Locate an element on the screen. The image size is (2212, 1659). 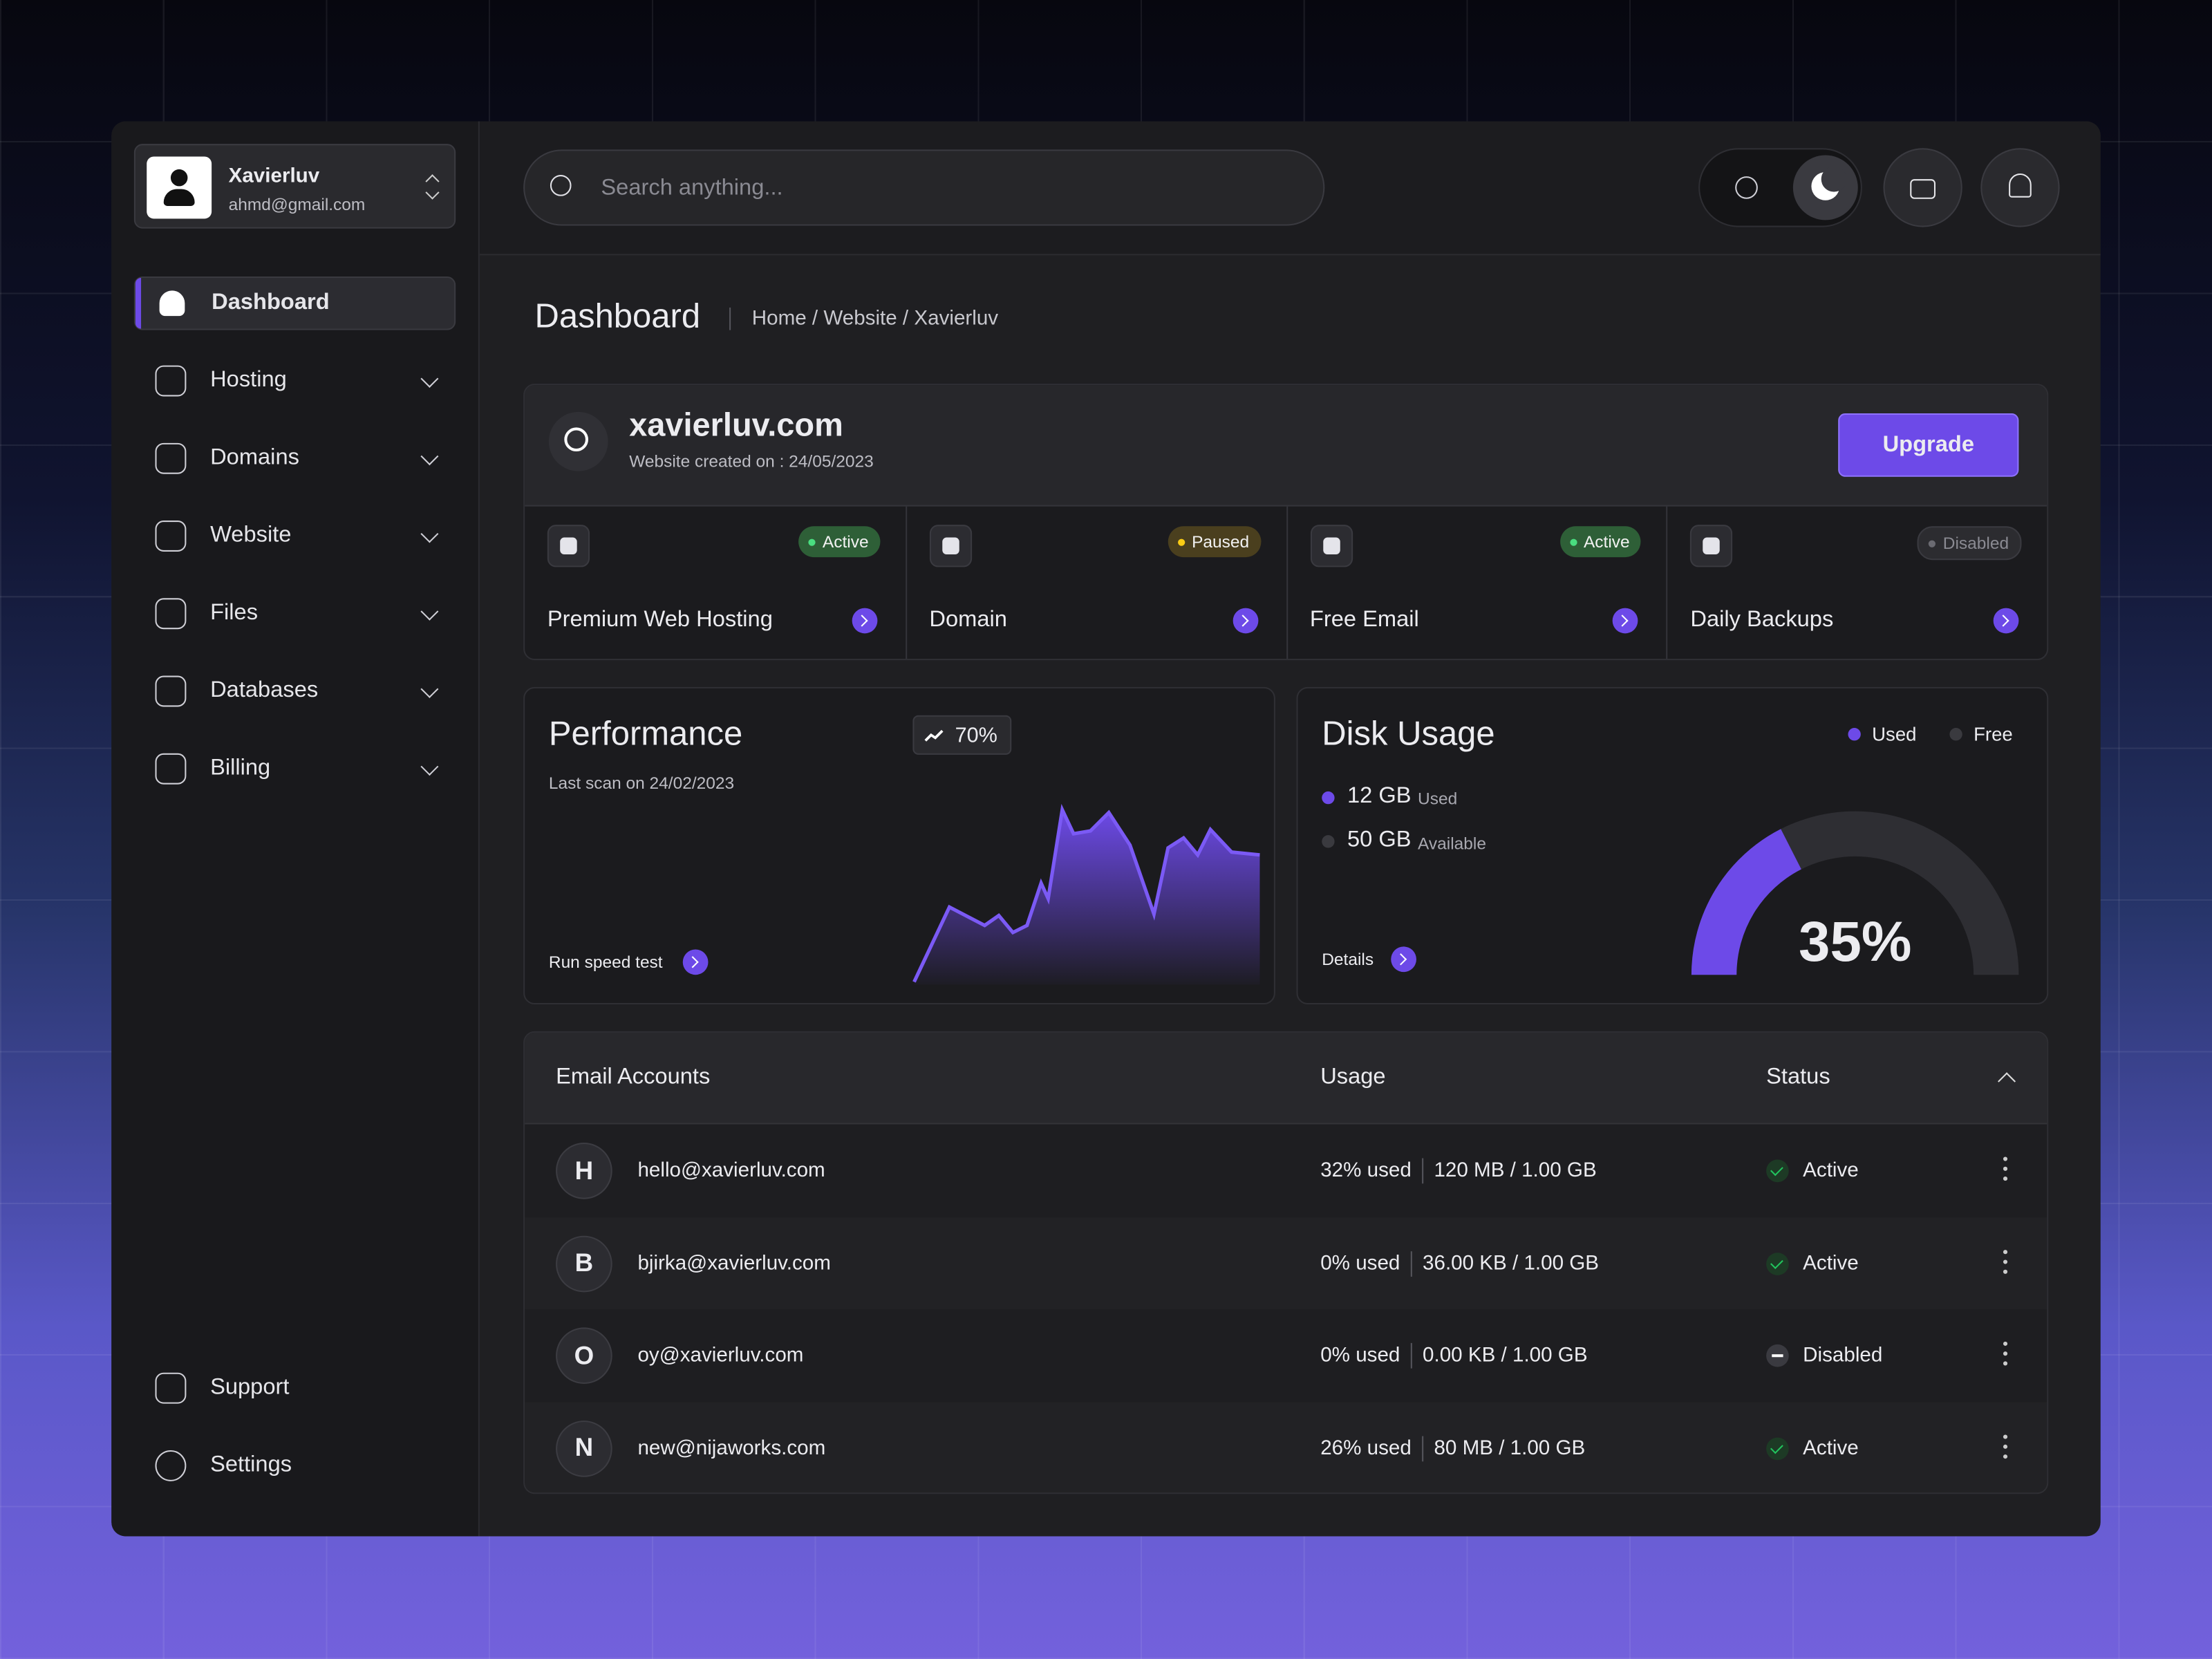
nav-item: Databases is located at coordinates (295, 691).